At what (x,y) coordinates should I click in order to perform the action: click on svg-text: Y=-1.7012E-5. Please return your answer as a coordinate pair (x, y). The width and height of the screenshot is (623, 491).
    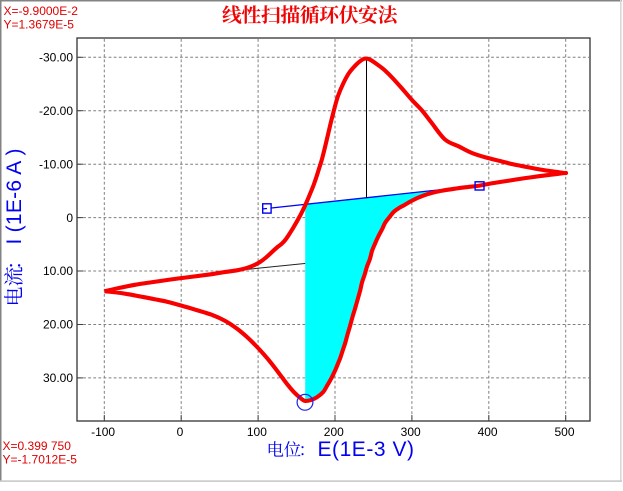
    Looking at the image, I should click on (40, 460).